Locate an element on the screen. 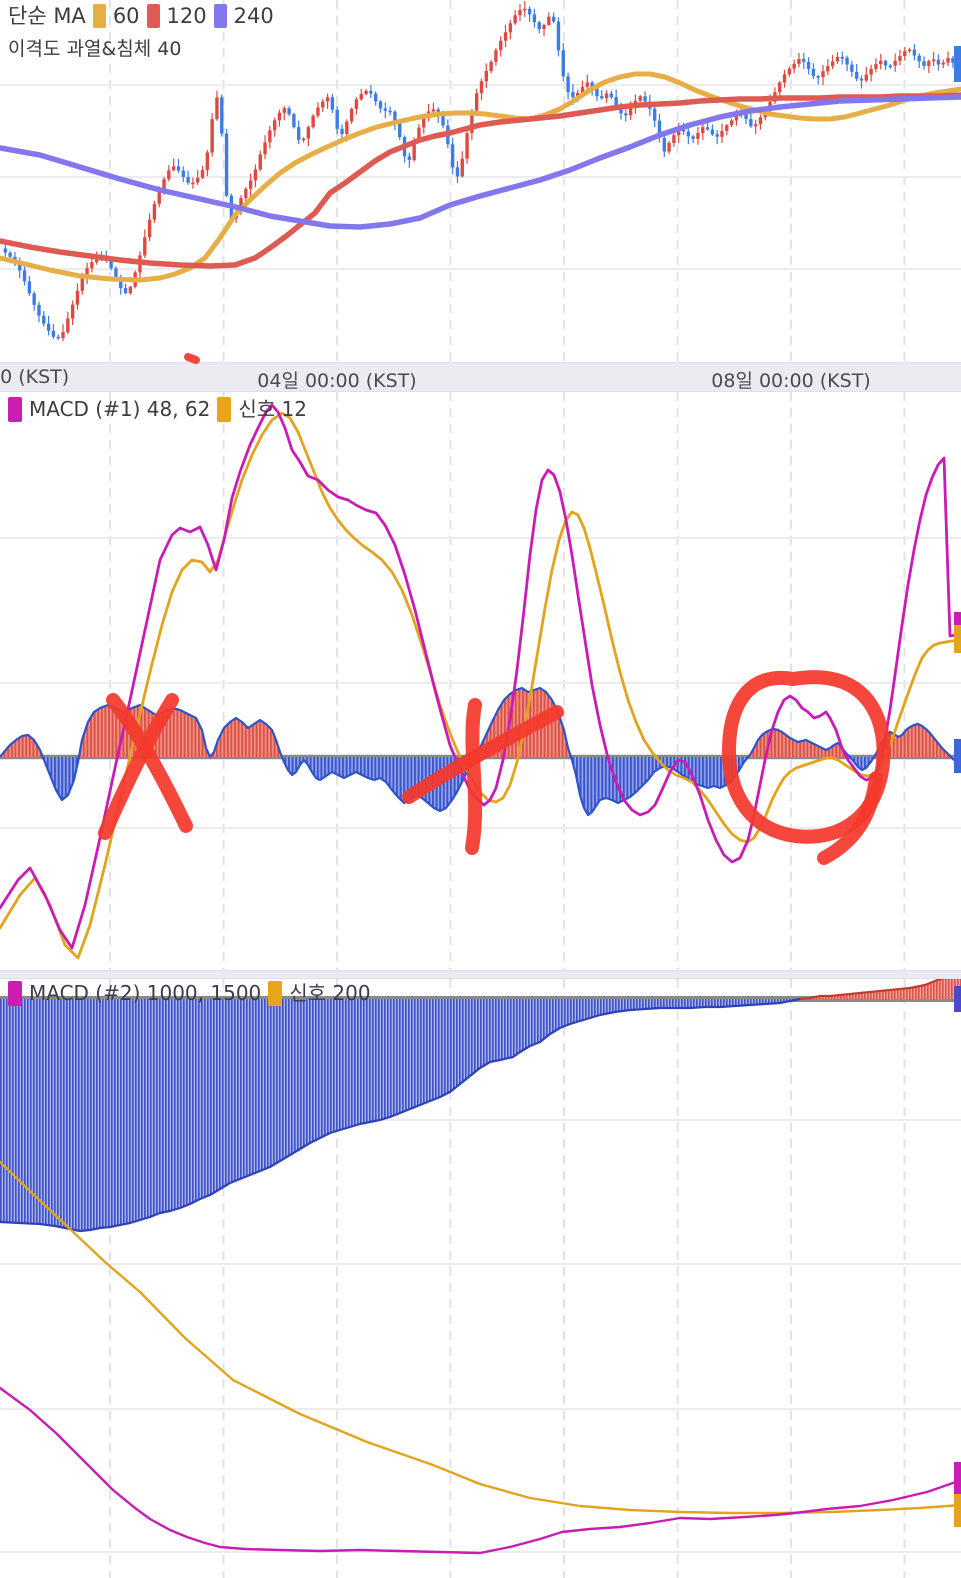  signal2-swatch is located at coordinates (275, 993).